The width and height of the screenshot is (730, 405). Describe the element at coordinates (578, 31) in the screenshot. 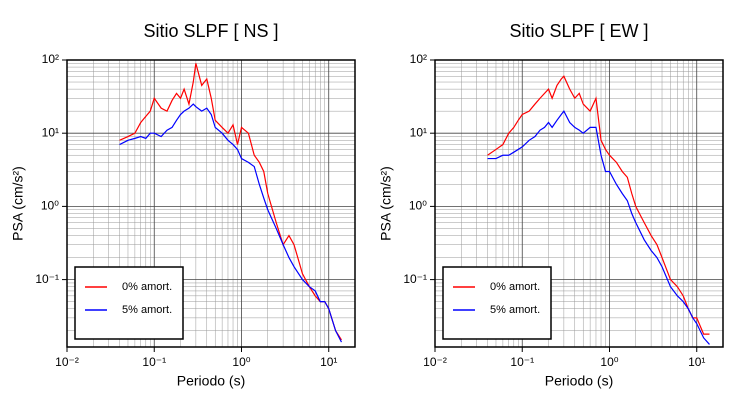

I see `chart-title: Sitio SLPF [ EW ]` at that location.